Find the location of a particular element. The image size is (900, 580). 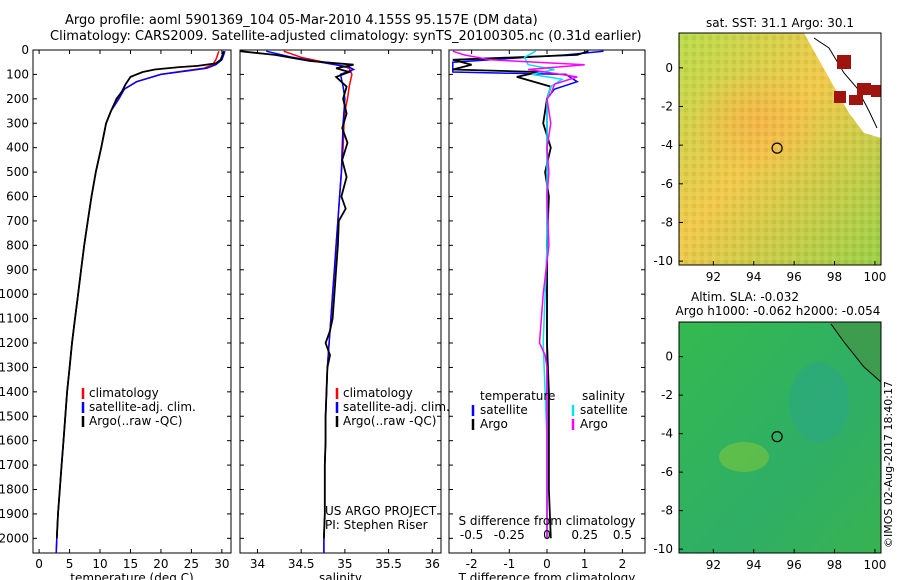

footer-credit: ©IMOS 02-Aug-2017 18:40:17 is located at coordinates (888, 464).